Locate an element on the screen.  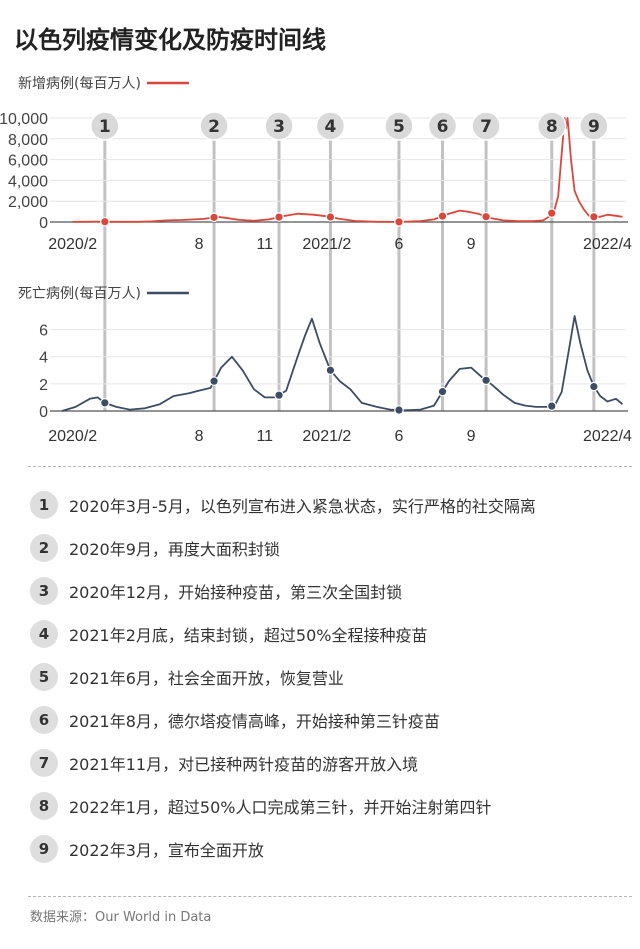
deaths-x-tick-label: 2021/2 is located at coordinates (326, 436).